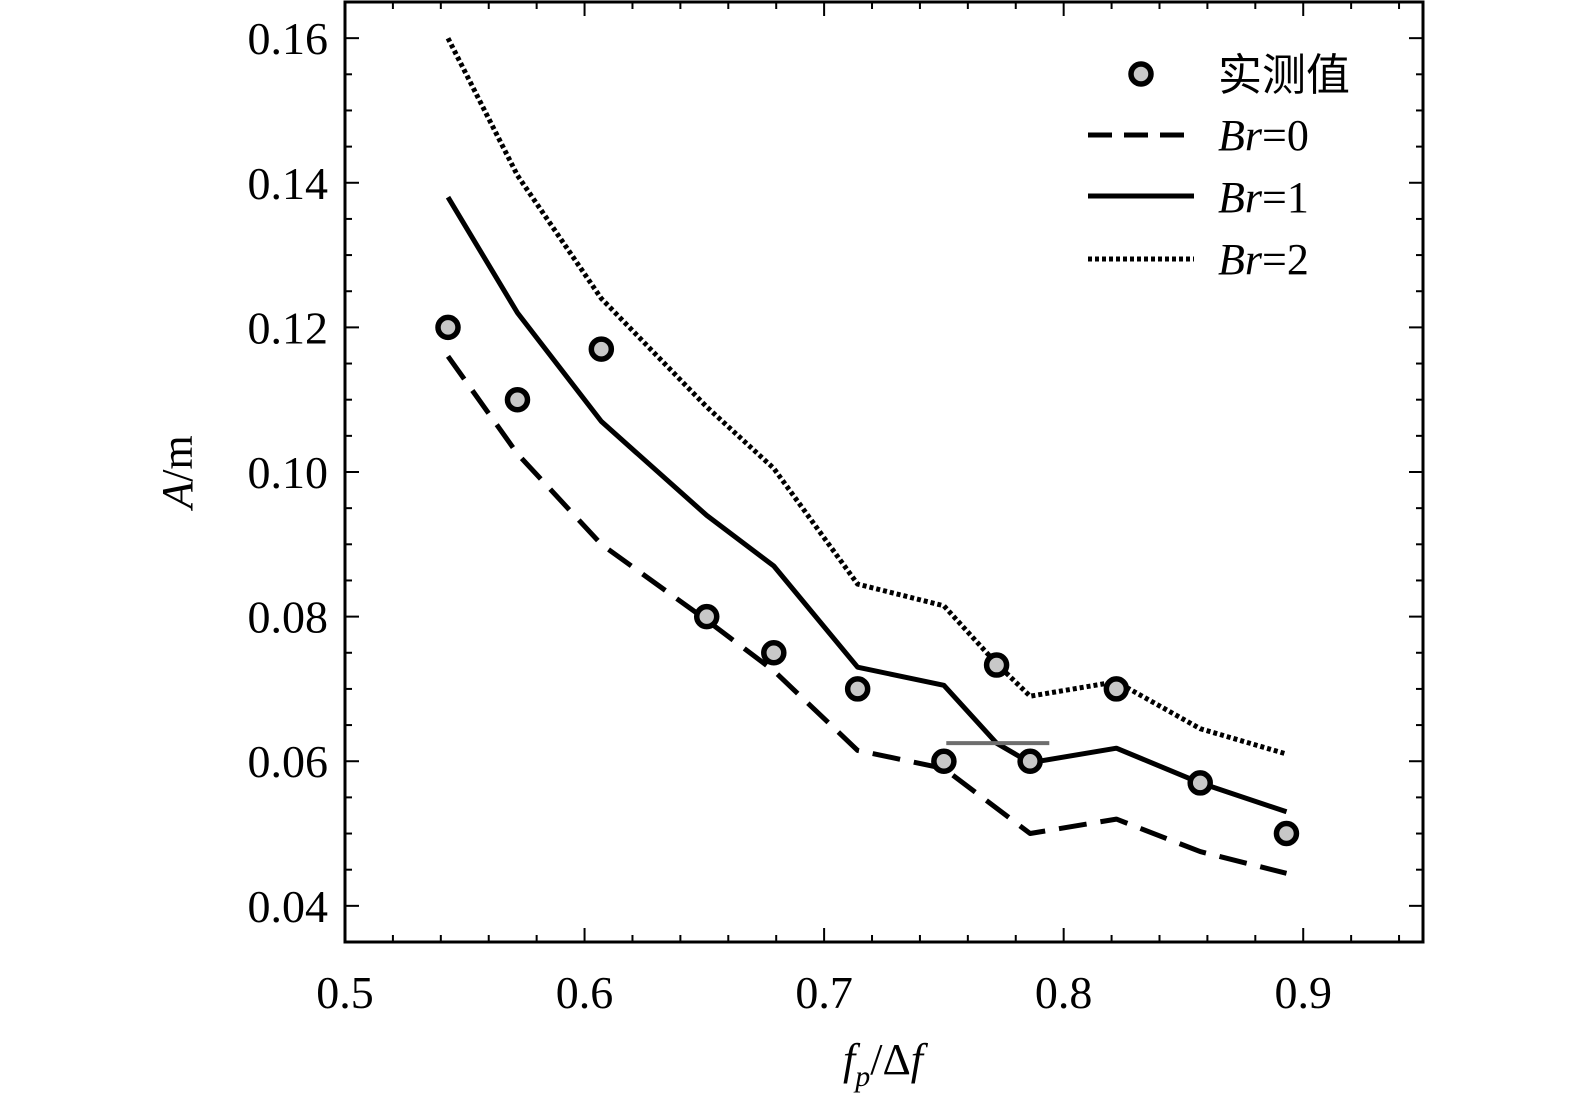  I want to click on legend-label-br2: Br=2, so click(1263, 259).